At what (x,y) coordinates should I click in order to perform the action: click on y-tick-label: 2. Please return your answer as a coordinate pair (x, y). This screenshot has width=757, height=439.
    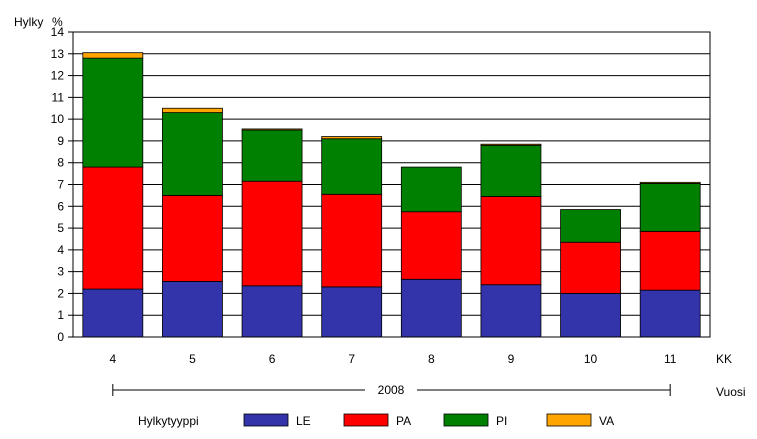
    Looking at the image, I should click on (60, 293).